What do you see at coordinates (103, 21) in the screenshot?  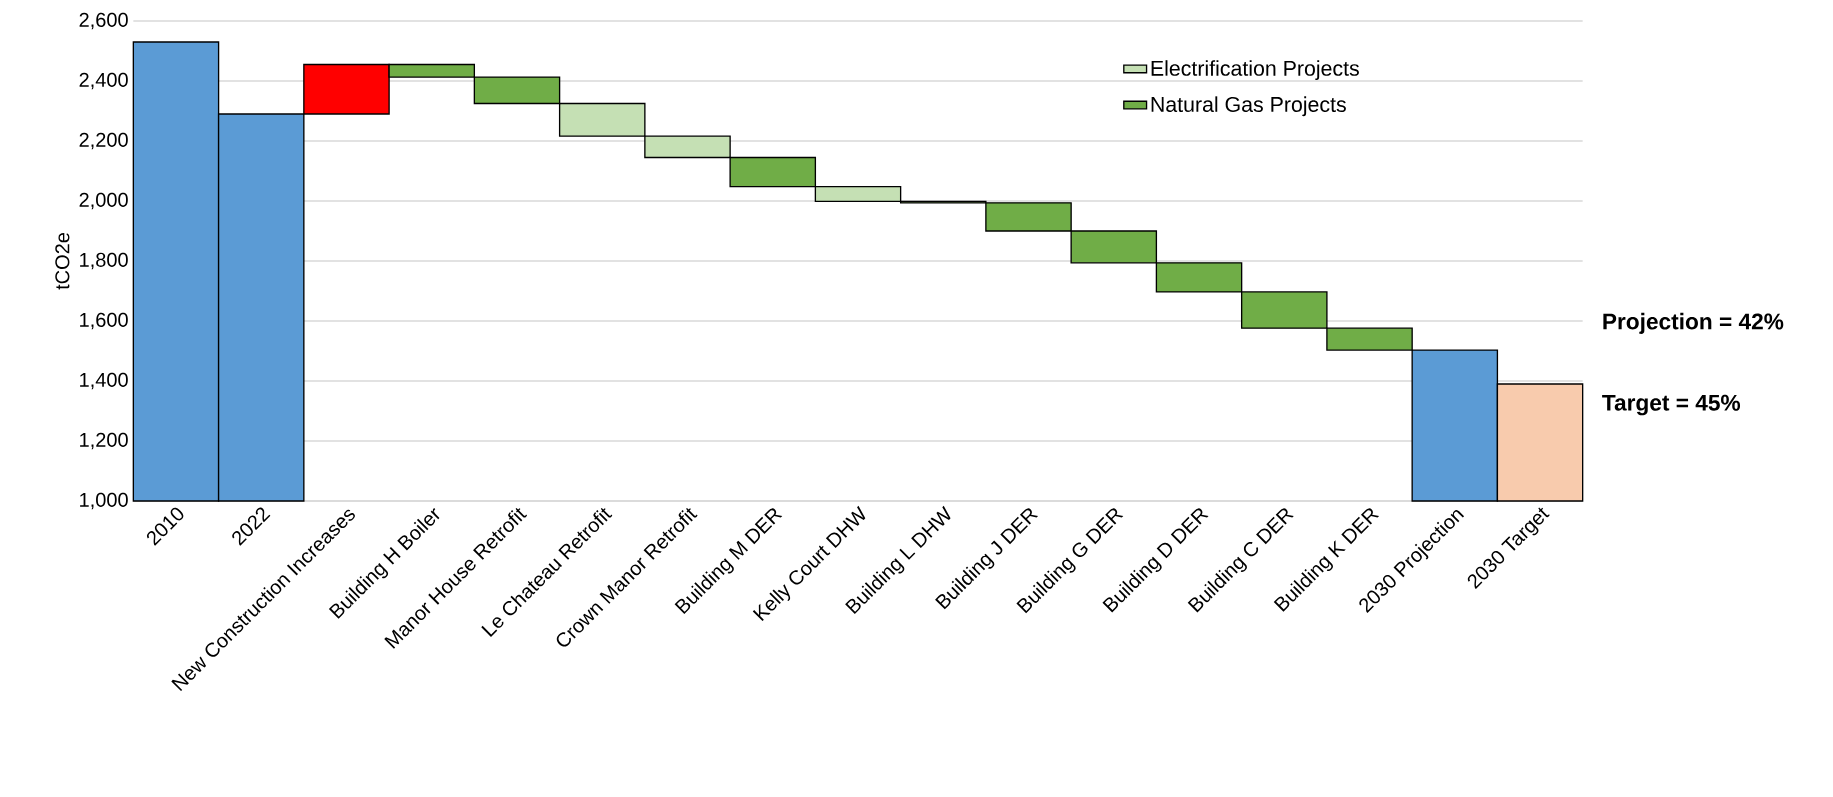 I see `y-tick-label: 2,600` at bounding box center [103, 21].